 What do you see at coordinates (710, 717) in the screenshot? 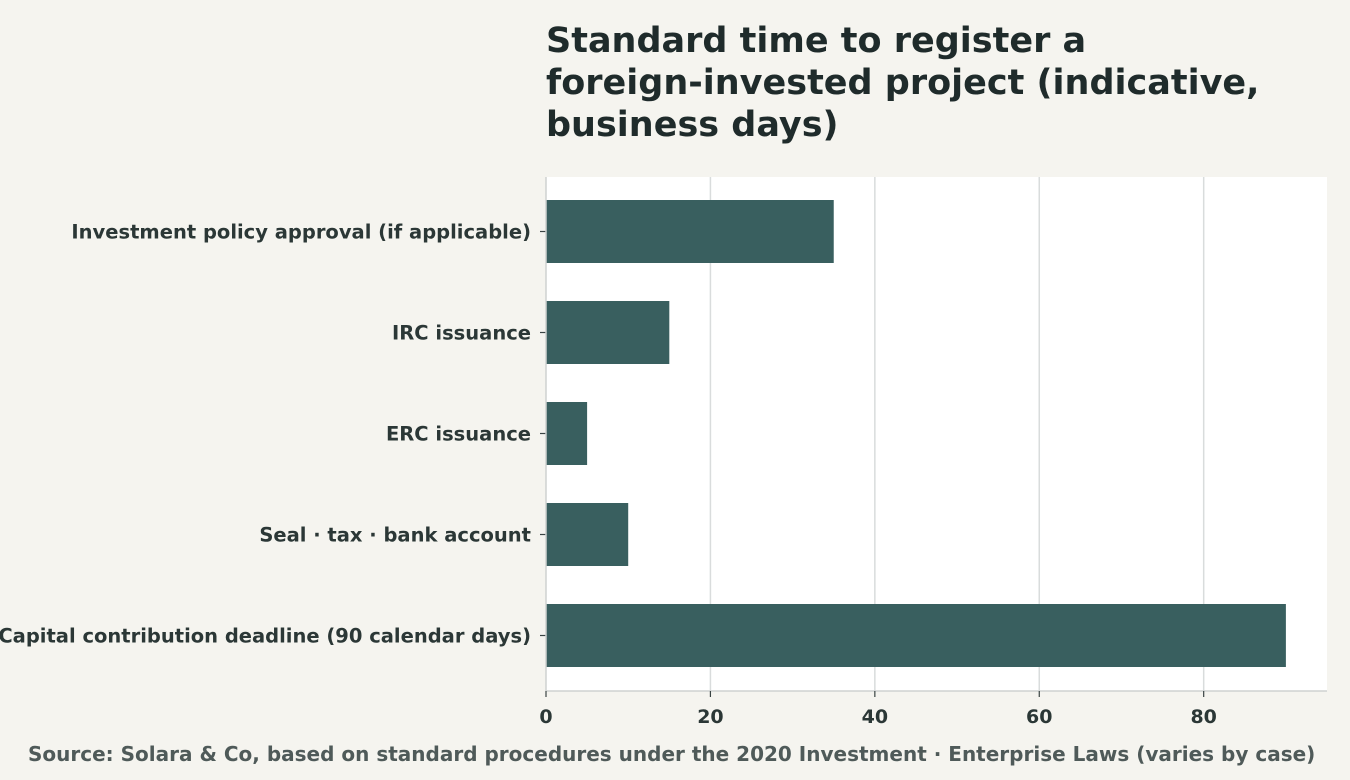
I see `x-tick-label-1: 20` at bounding box center [710, 717].